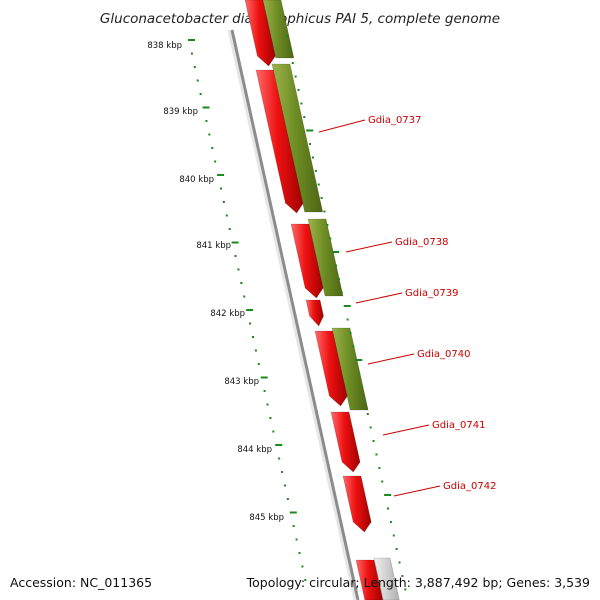 The image size is (600, 600). I want to click on kbp-label: 844 kbp, so click(254, 450).